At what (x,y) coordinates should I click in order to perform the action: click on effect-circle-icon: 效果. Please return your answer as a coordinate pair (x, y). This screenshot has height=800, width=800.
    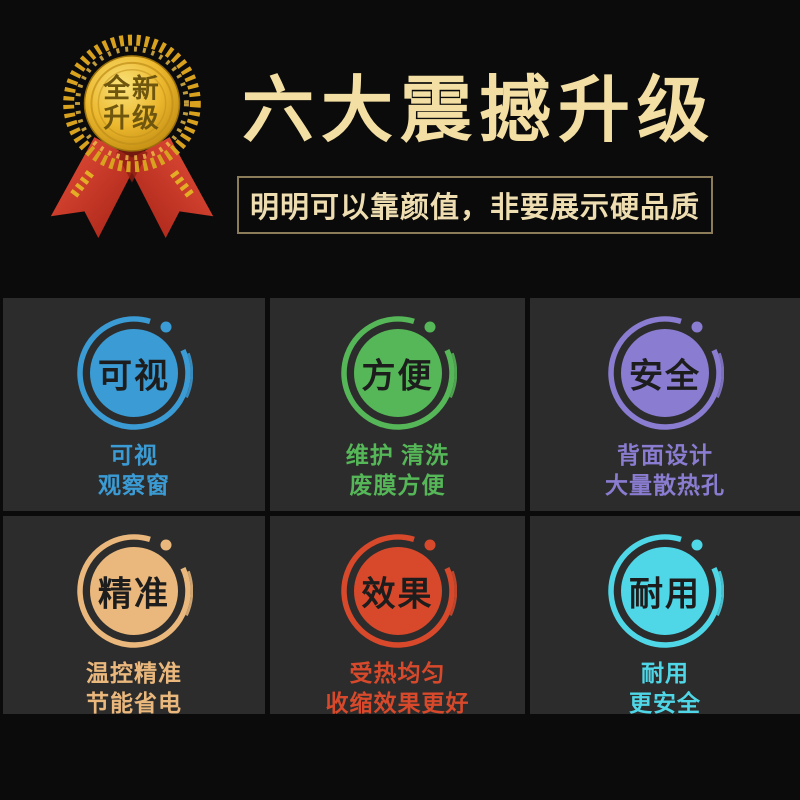
    Looking at the image, I should click on (398, 591).